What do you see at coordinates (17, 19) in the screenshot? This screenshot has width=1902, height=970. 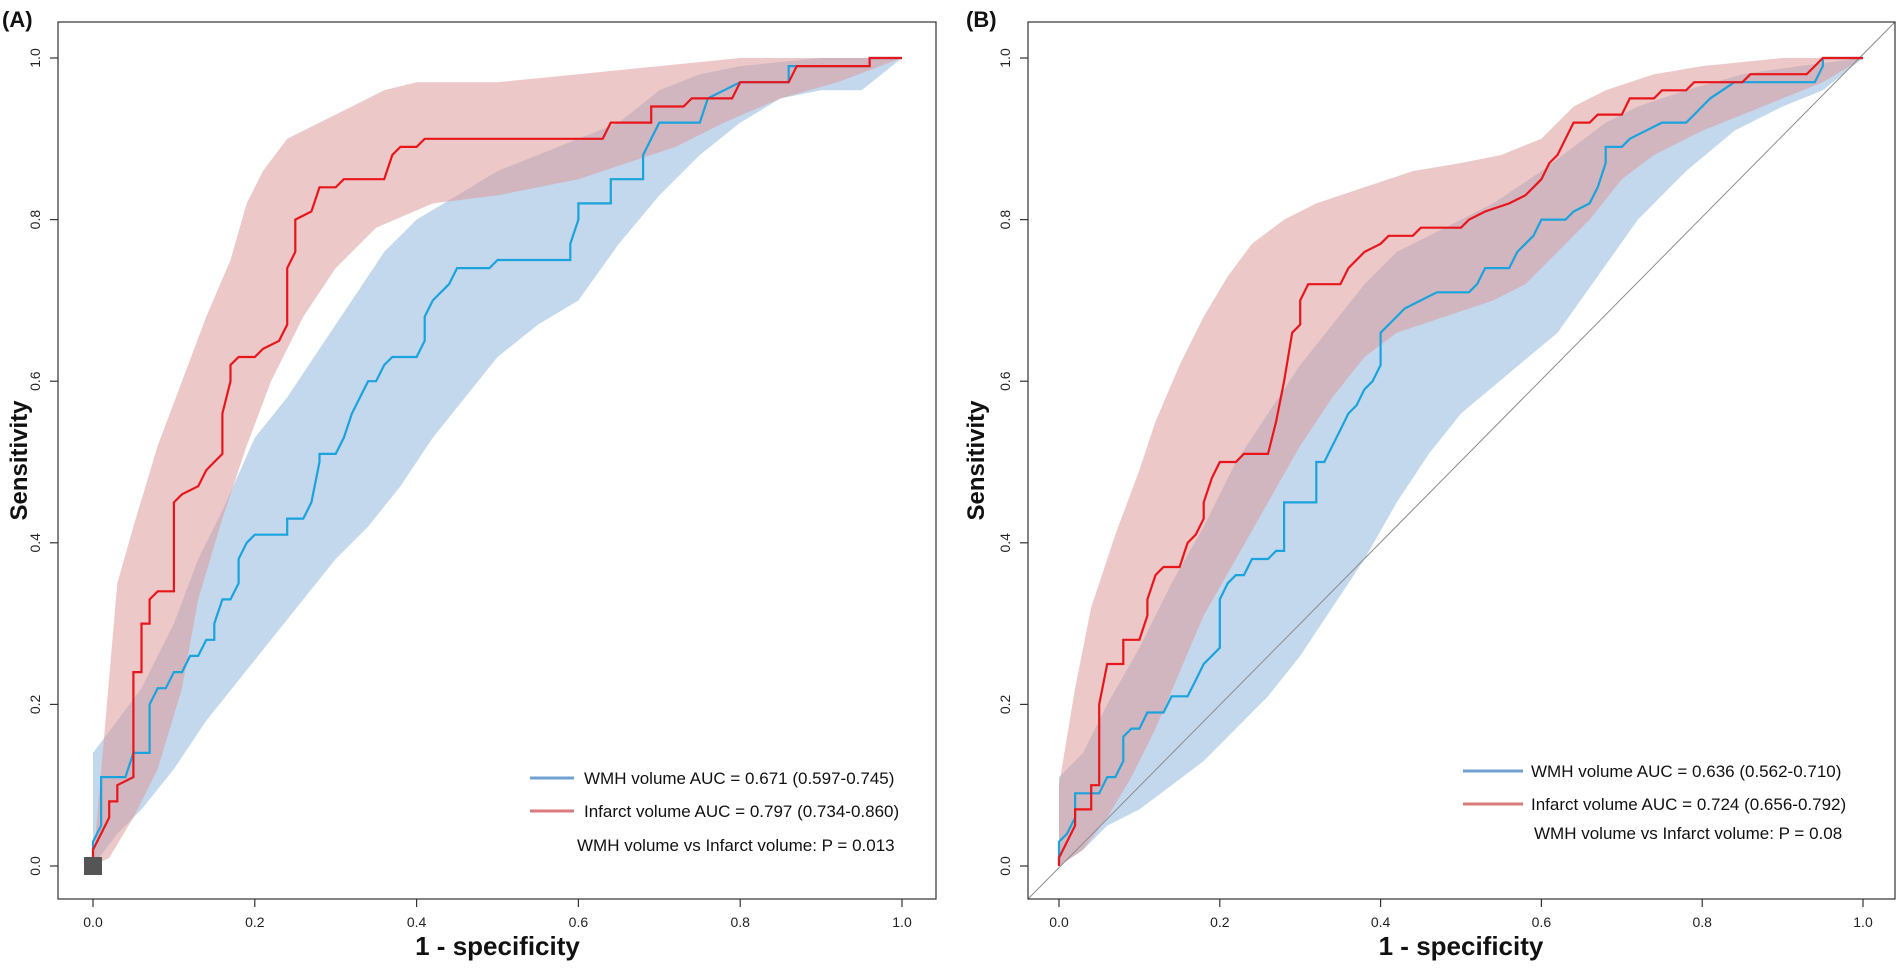 I see `panel-label: (A)` at bounding box center [17, 19].